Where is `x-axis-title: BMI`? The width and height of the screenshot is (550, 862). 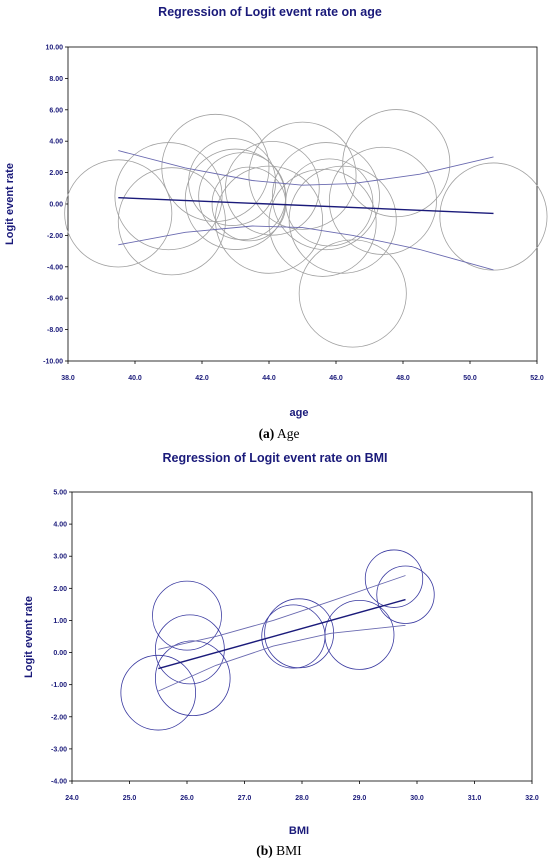 x-axis-title: BMI is located at coordinates (299, 831).